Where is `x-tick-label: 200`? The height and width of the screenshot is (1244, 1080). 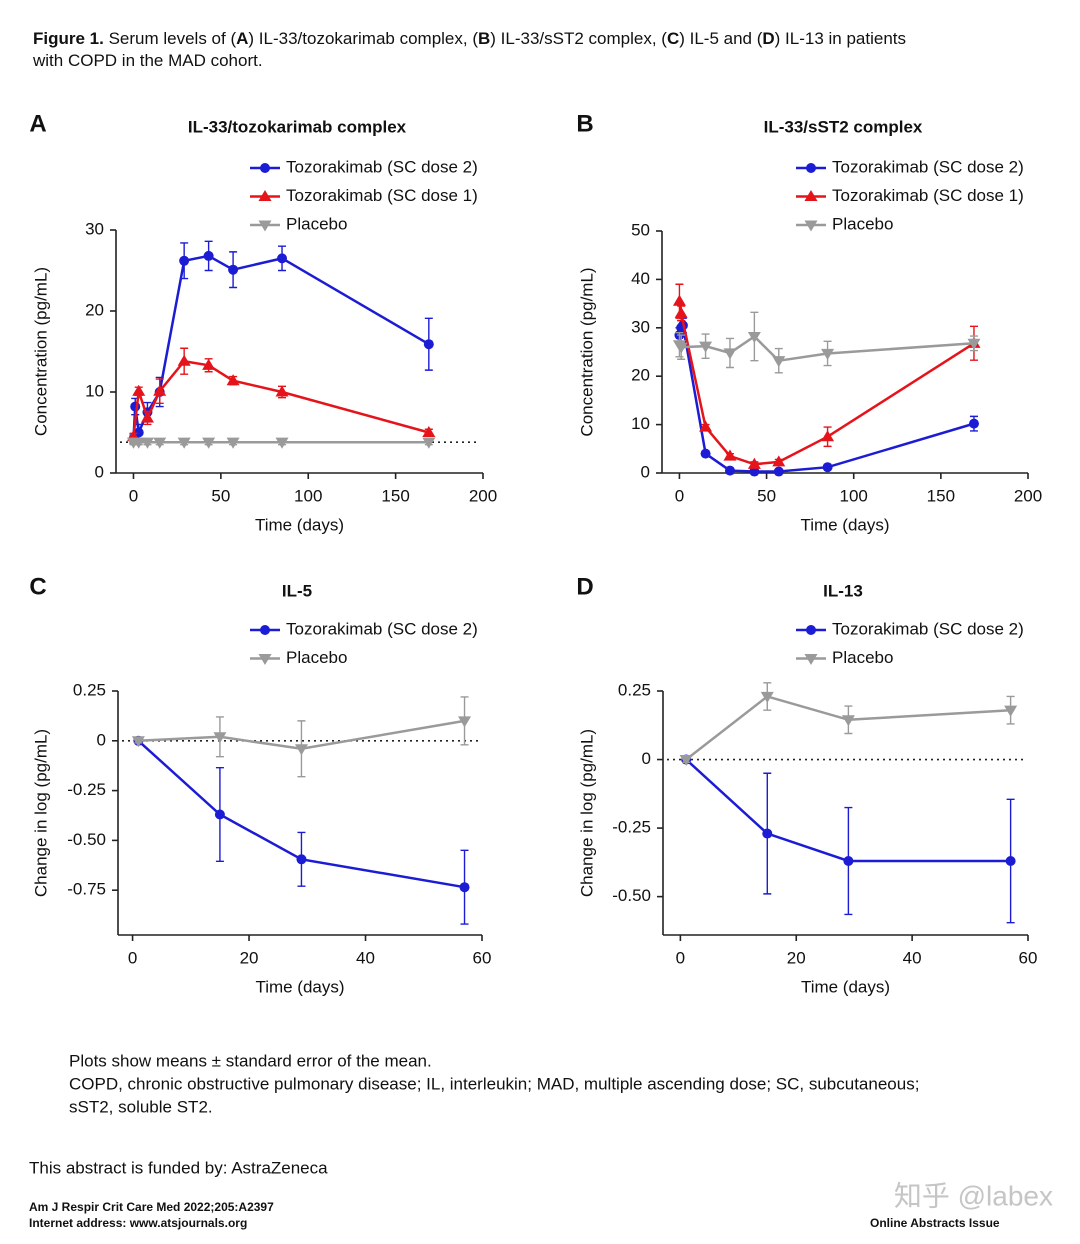 x-tick-label: 200 is located at coordinates (1028, 495).